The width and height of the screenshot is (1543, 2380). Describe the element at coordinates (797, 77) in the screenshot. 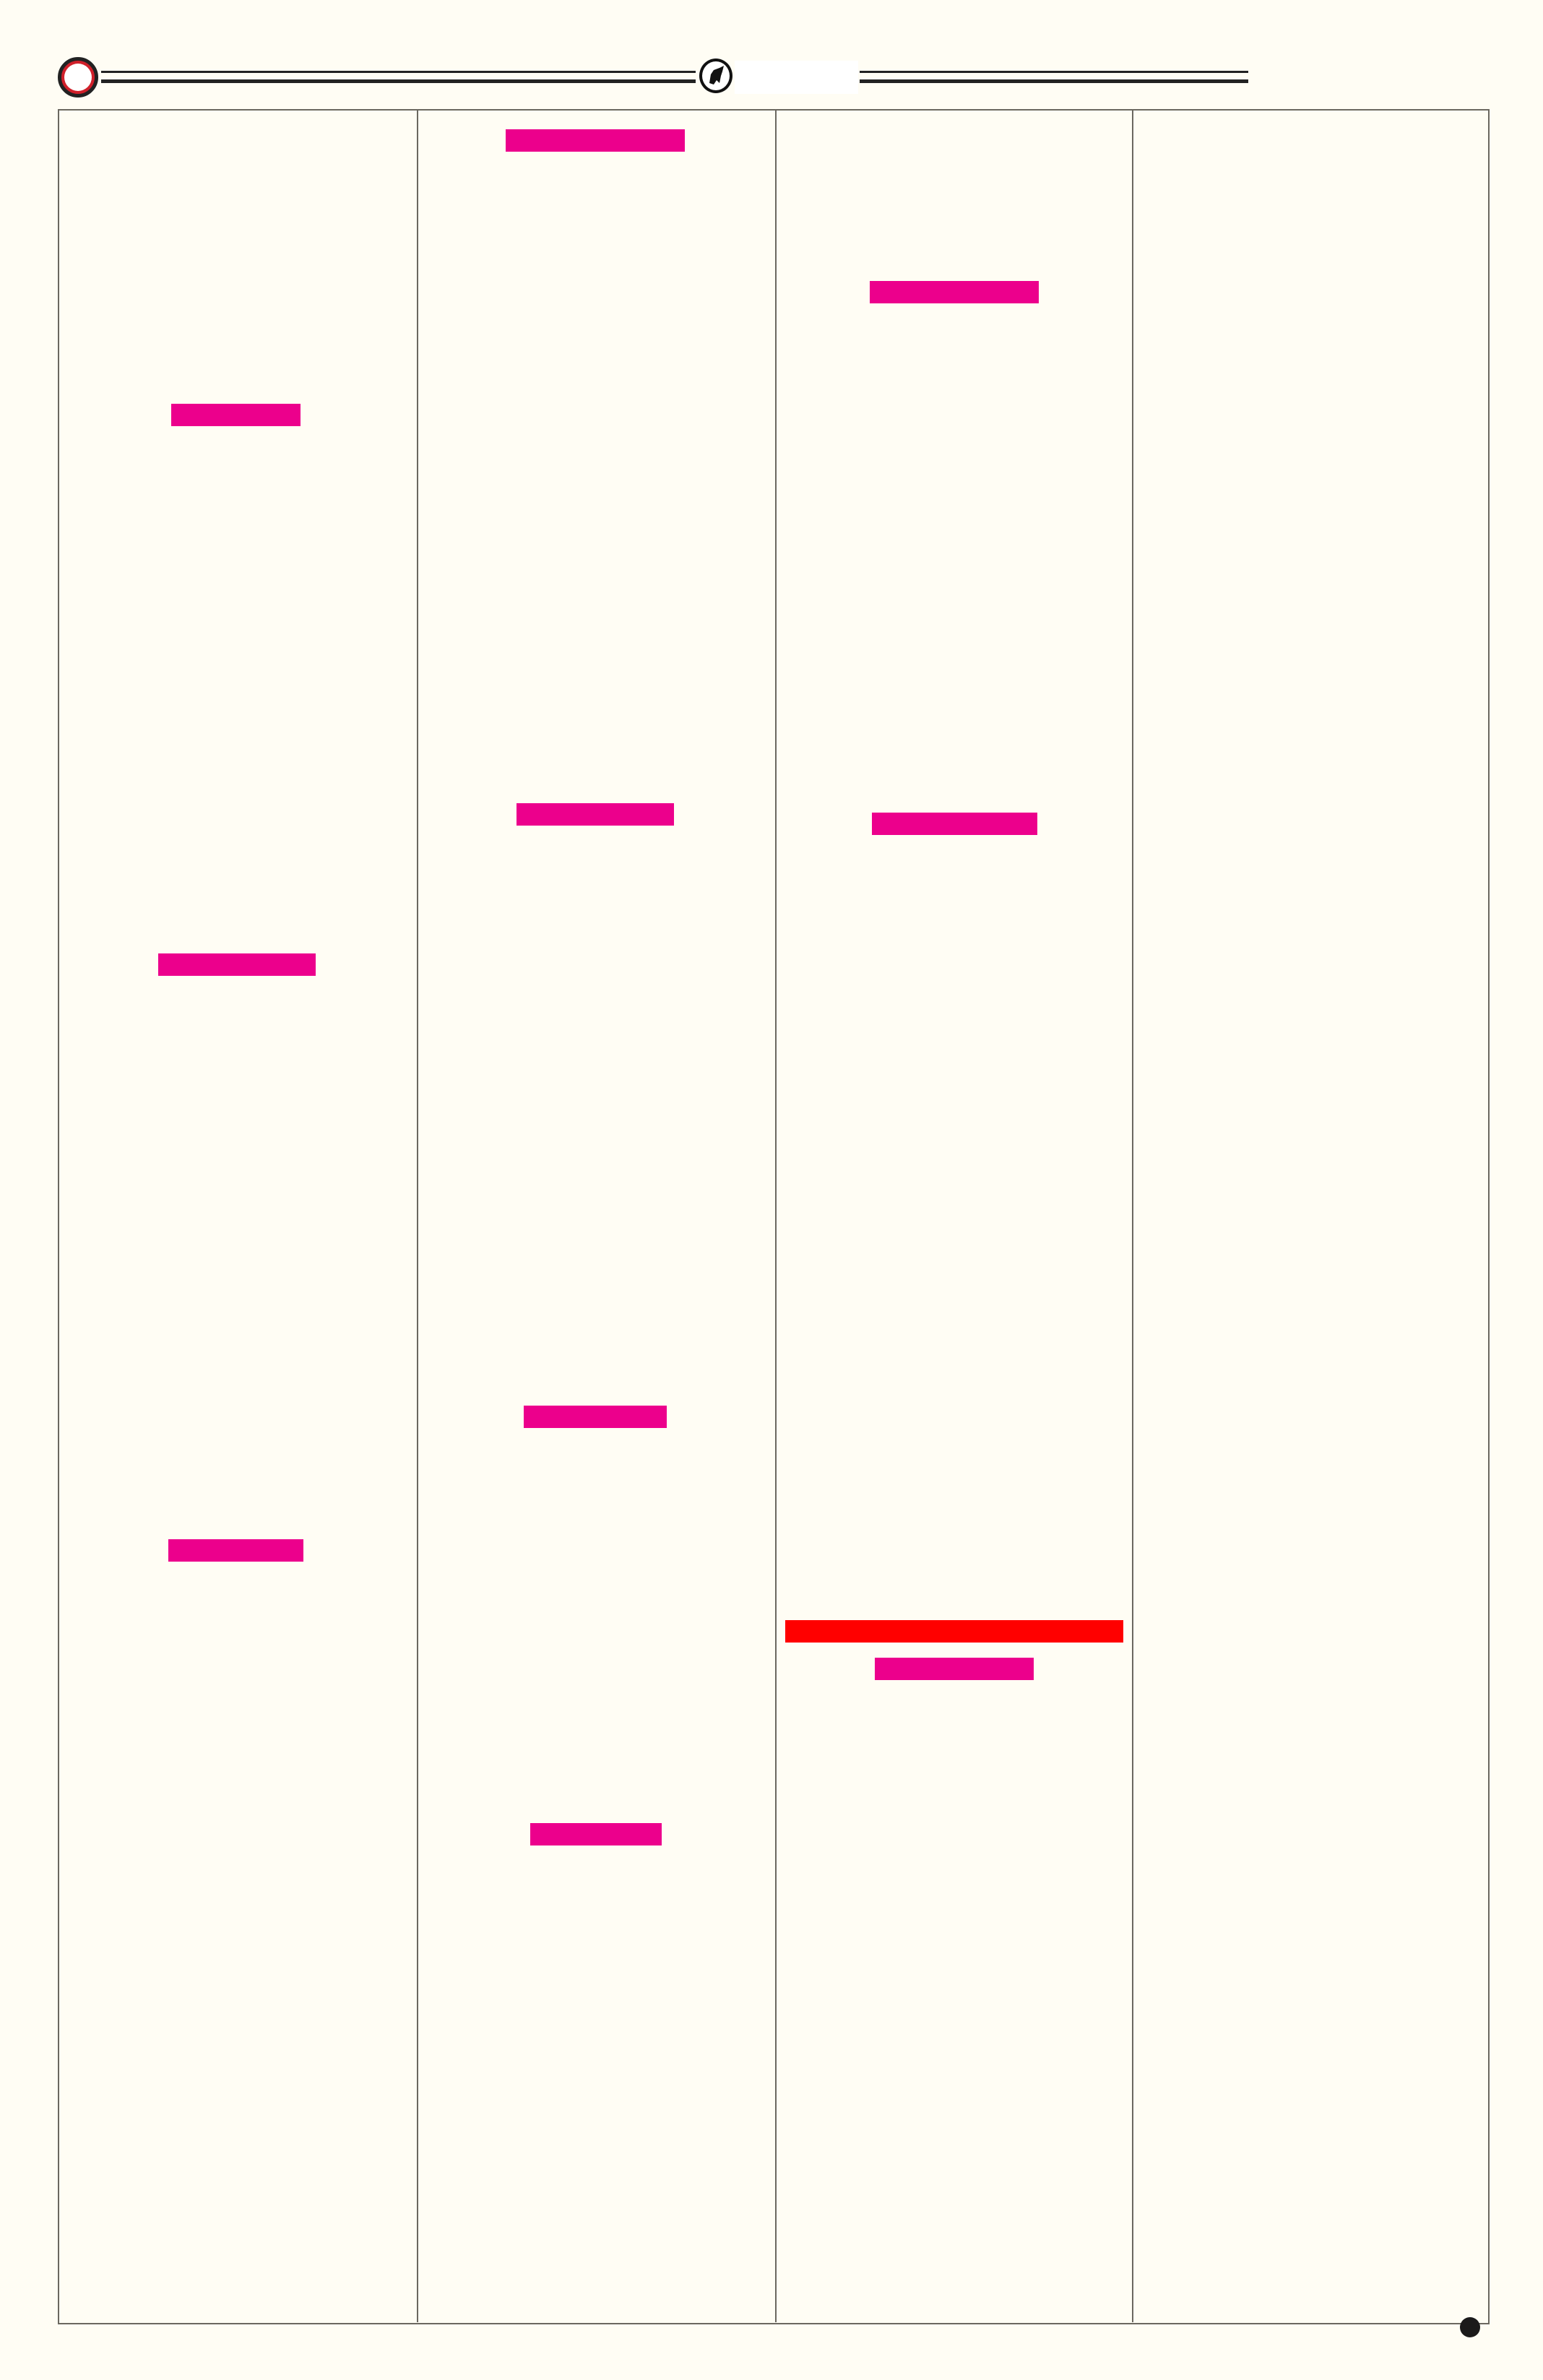

I see `header-title-box` at that location.